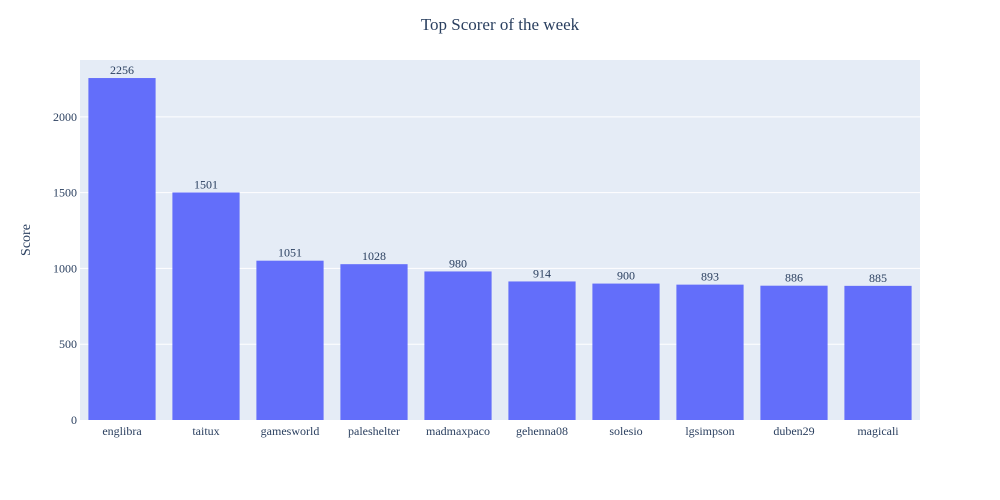 The width and height of the screenshot is (1000, 500). I want to click on x-tick-label-gehenna08: gehenna08, so click(542, 431).